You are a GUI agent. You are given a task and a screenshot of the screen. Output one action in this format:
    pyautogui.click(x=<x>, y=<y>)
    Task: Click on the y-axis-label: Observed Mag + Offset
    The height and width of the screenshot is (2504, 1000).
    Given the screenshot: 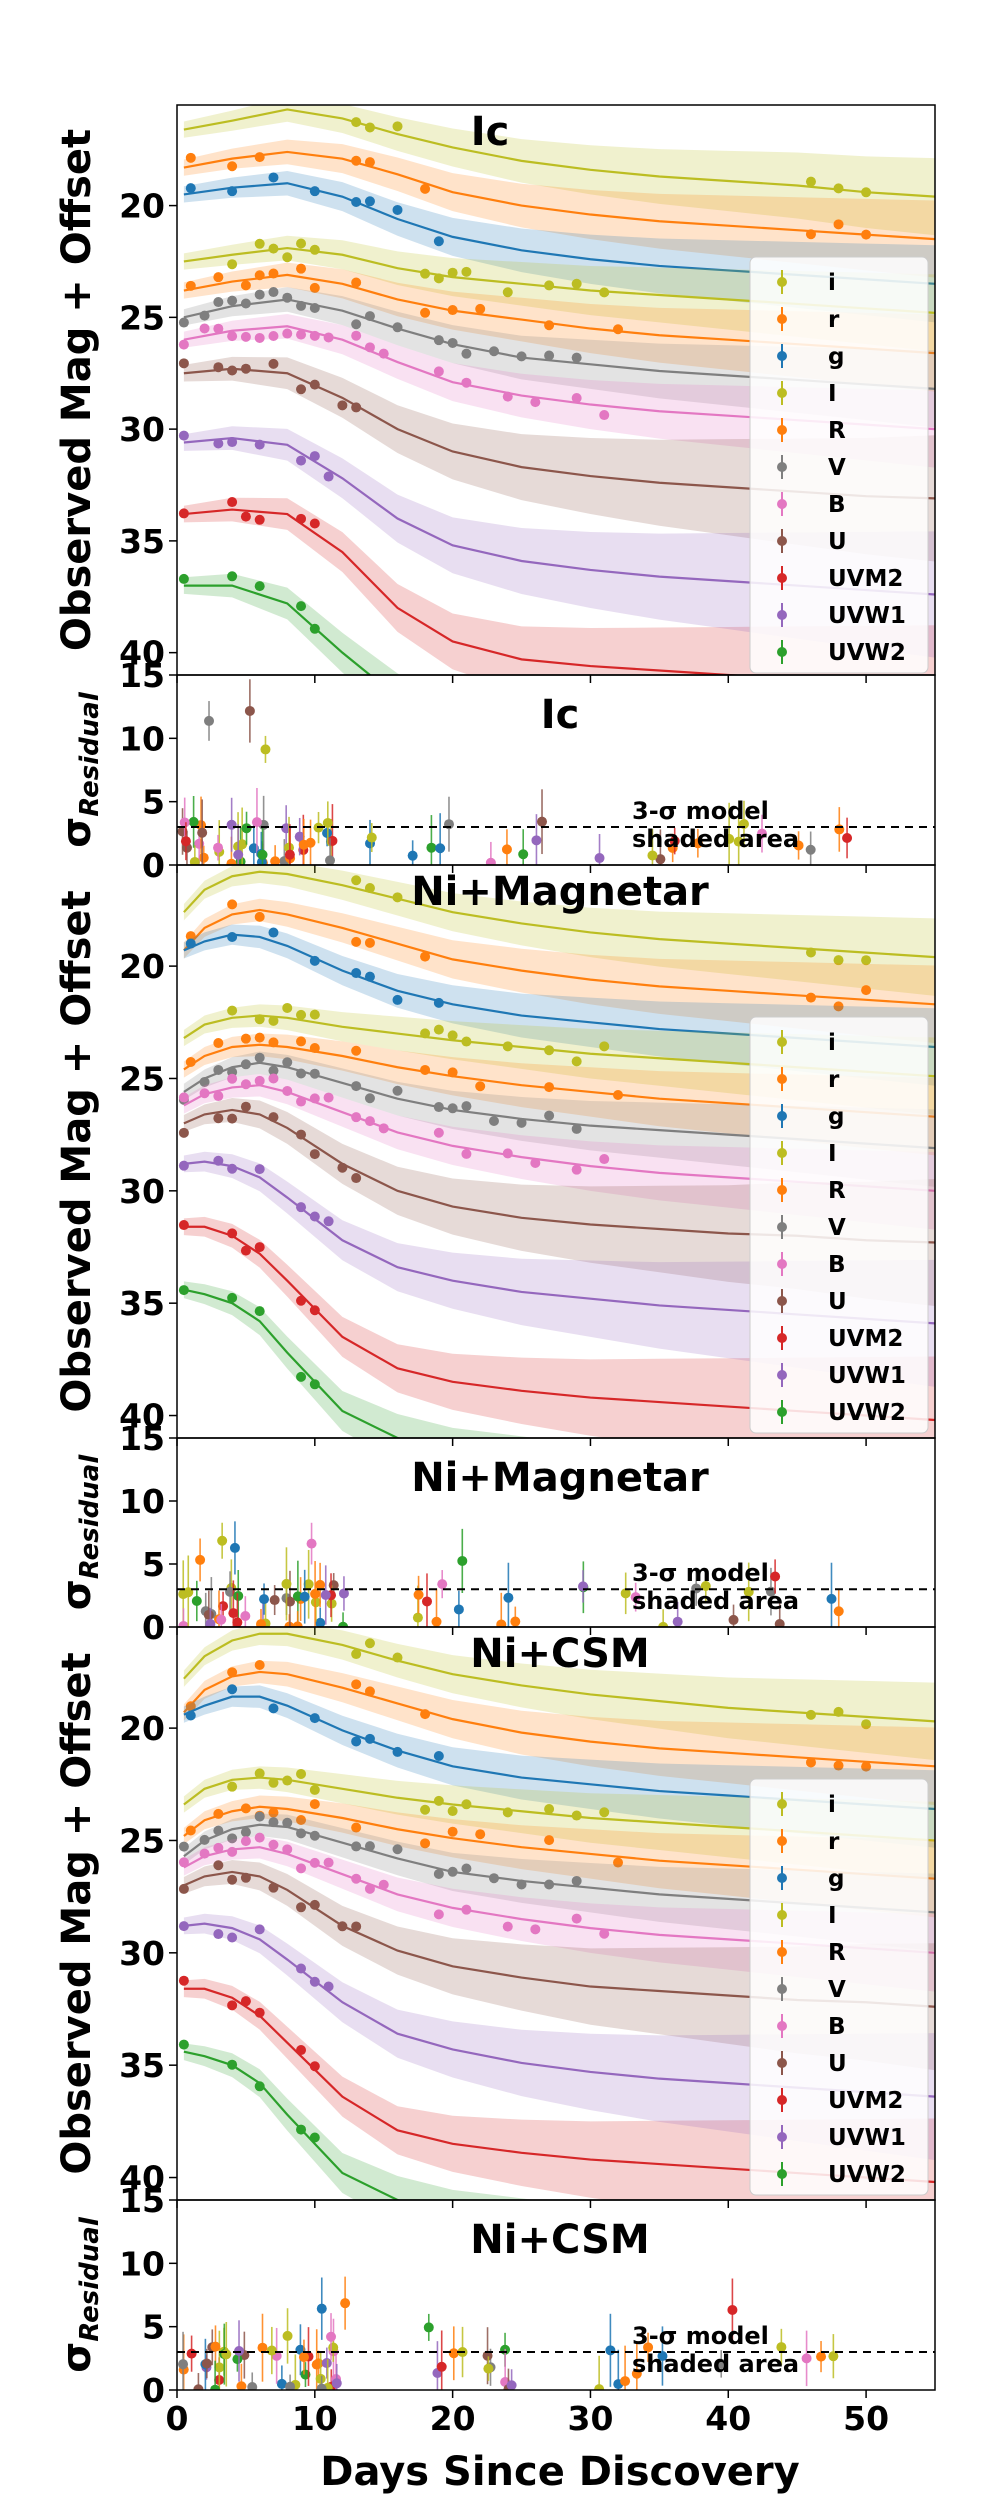 What is the action you would take?
    pyautogui.click(x=77, y=1913)
    